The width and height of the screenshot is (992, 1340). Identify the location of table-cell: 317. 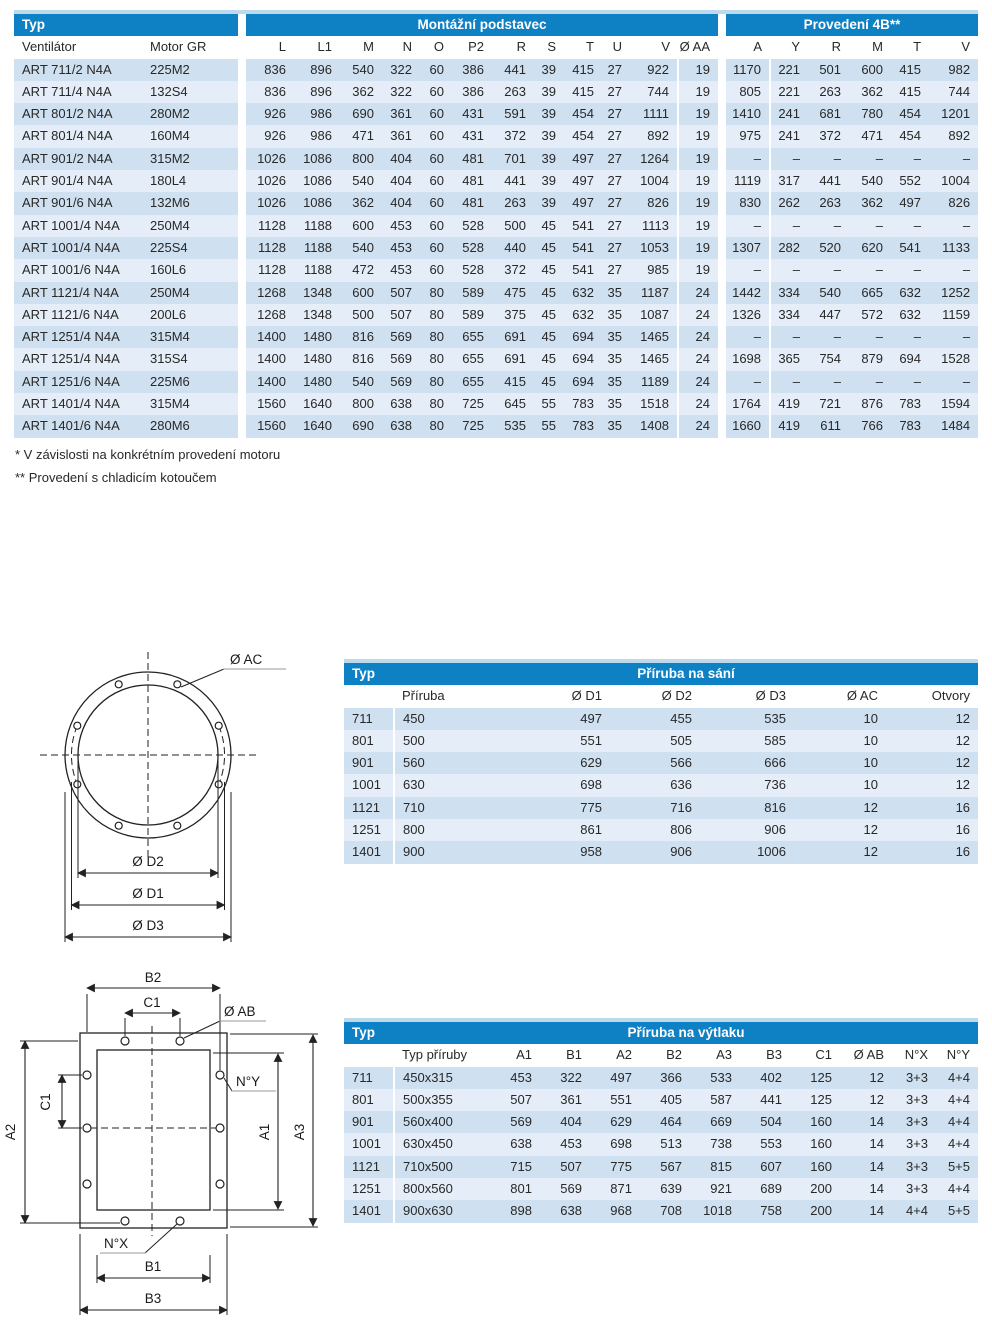
(789, 181).